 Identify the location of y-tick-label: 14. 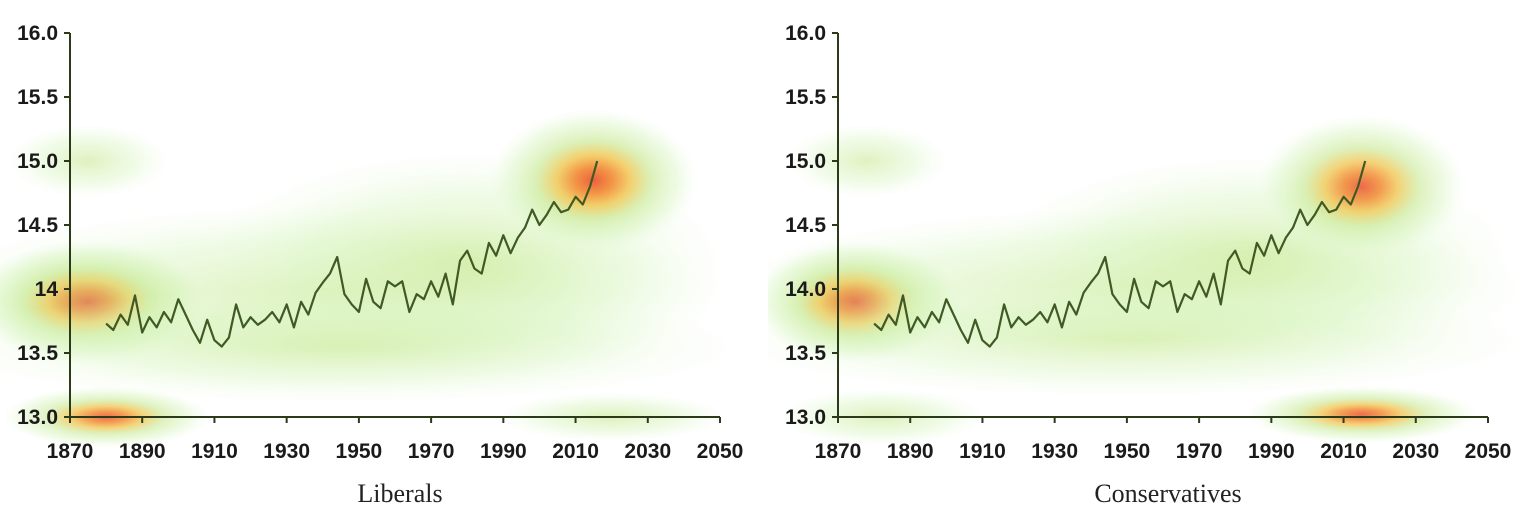
(47, 289).